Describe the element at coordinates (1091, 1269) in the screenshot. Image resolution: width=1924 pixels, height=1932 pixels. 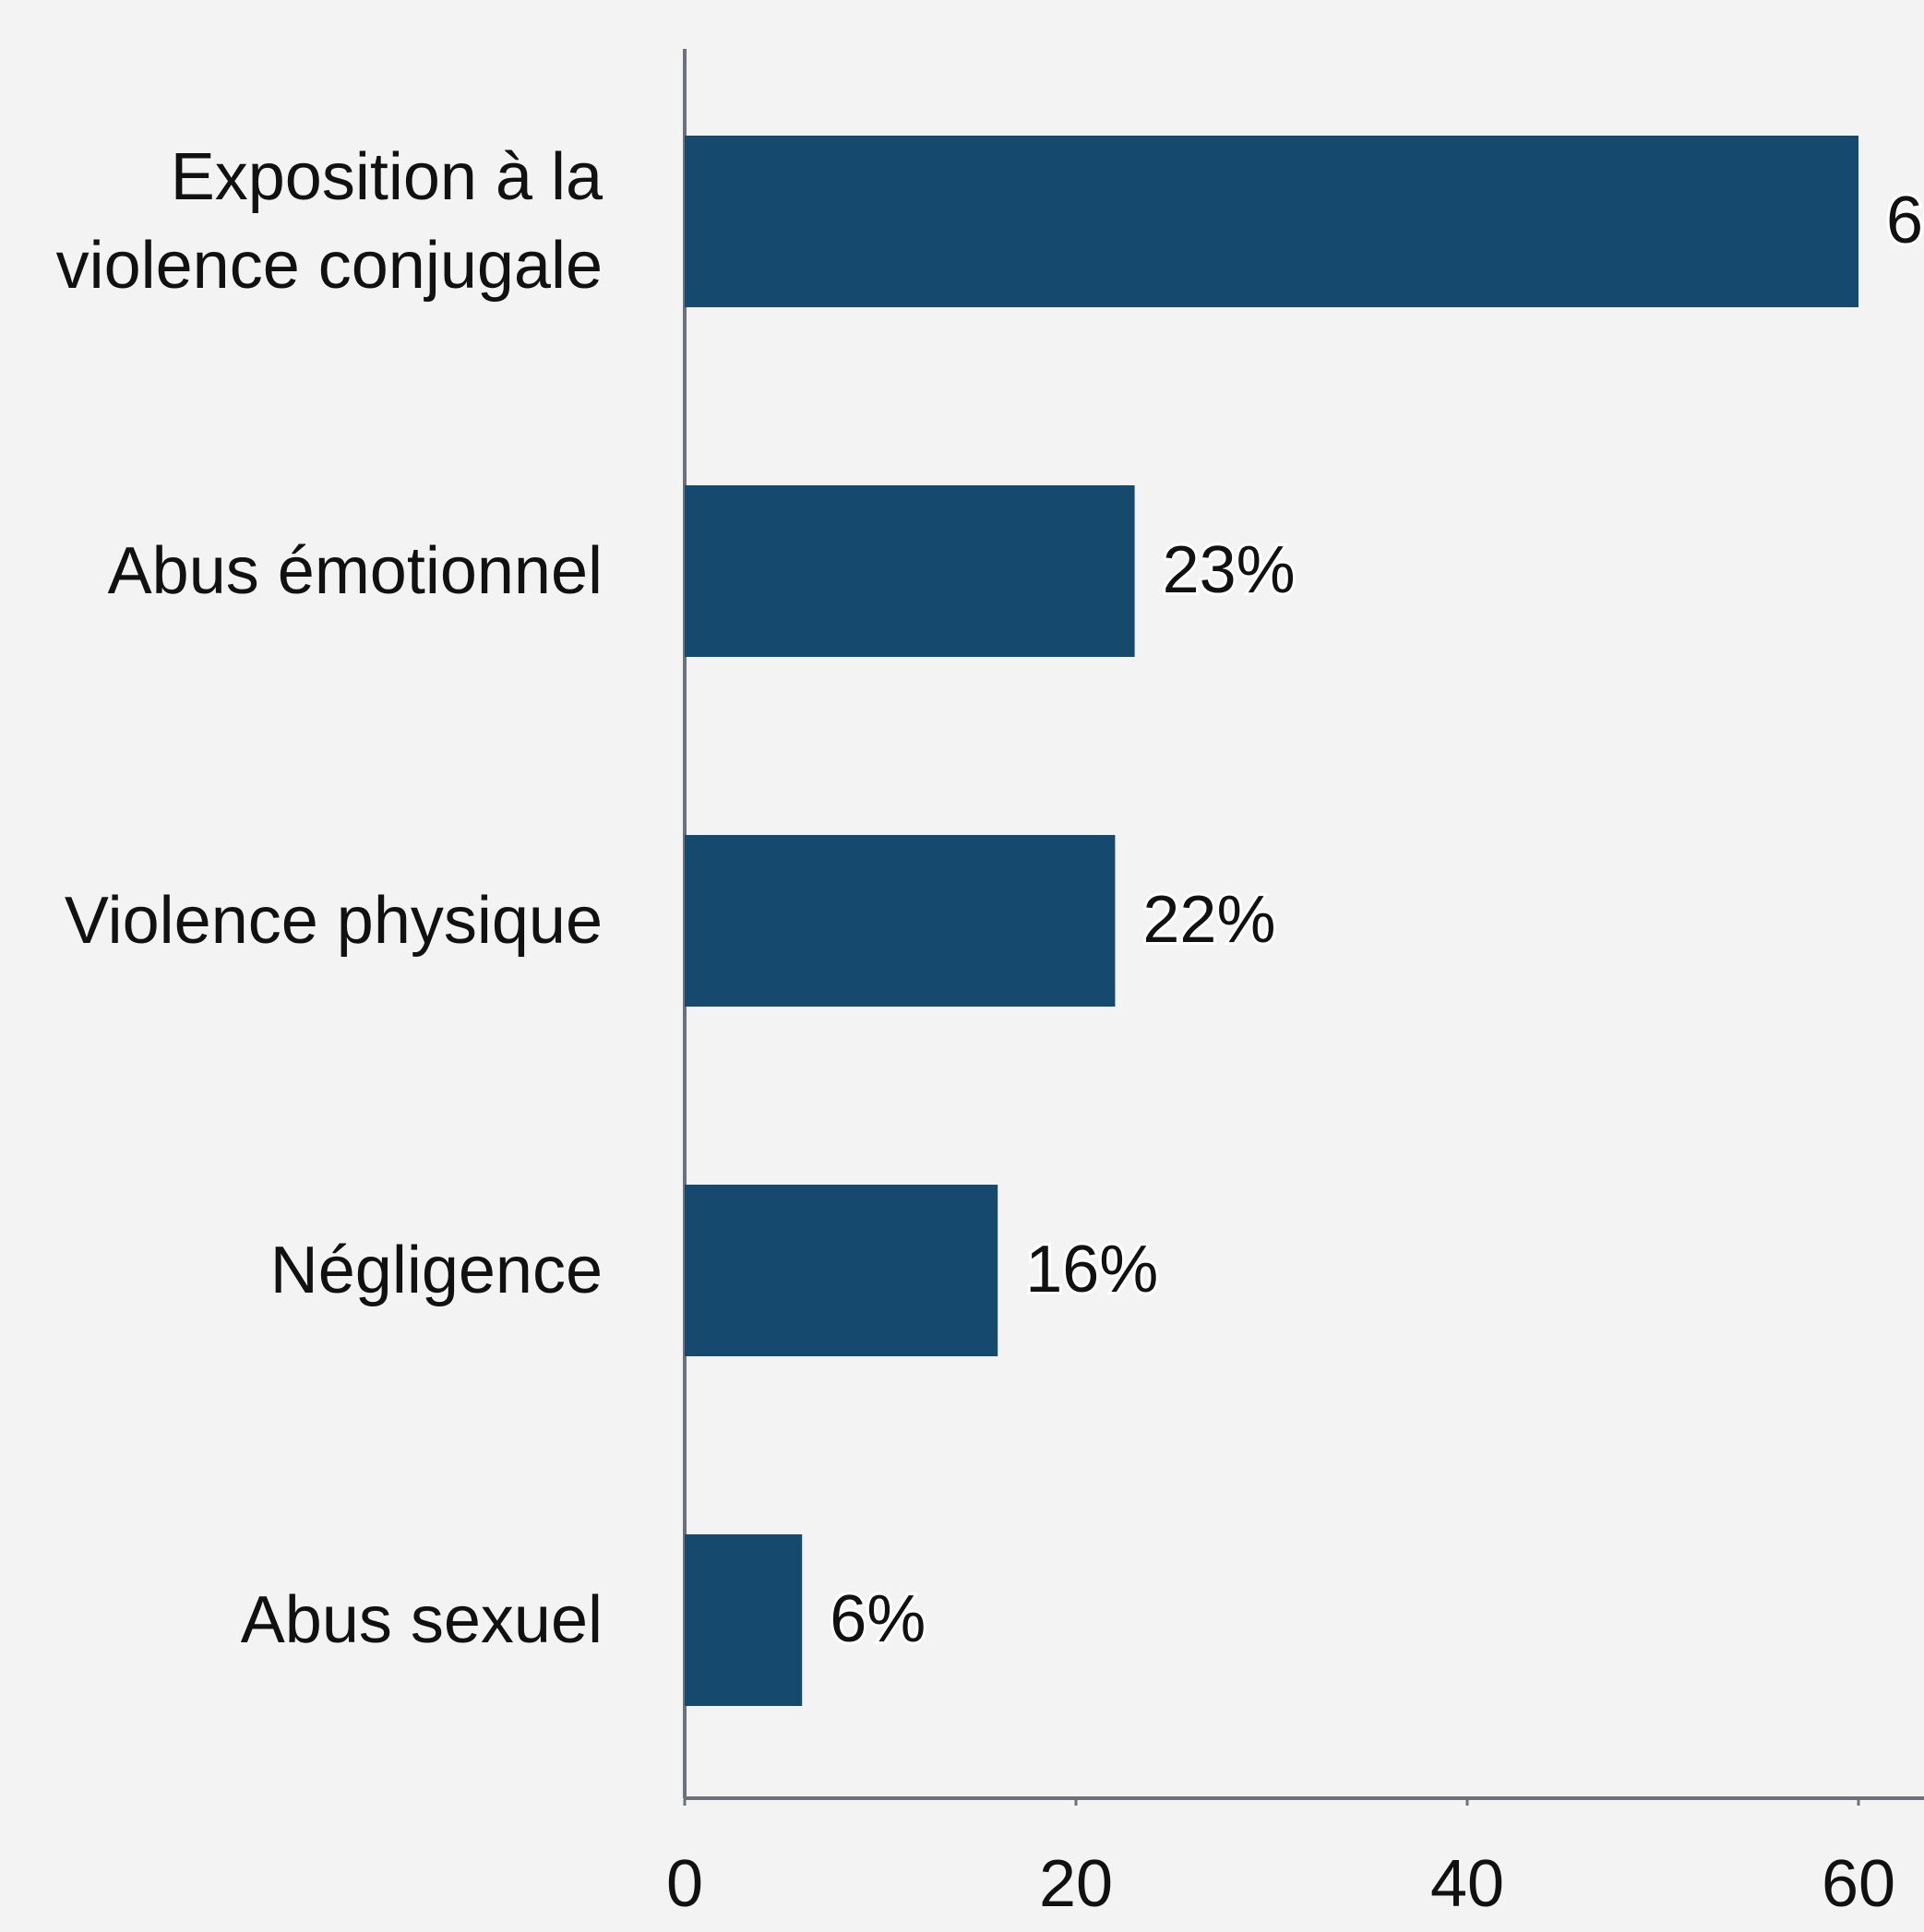
I see `value-label: 16%` at that location.